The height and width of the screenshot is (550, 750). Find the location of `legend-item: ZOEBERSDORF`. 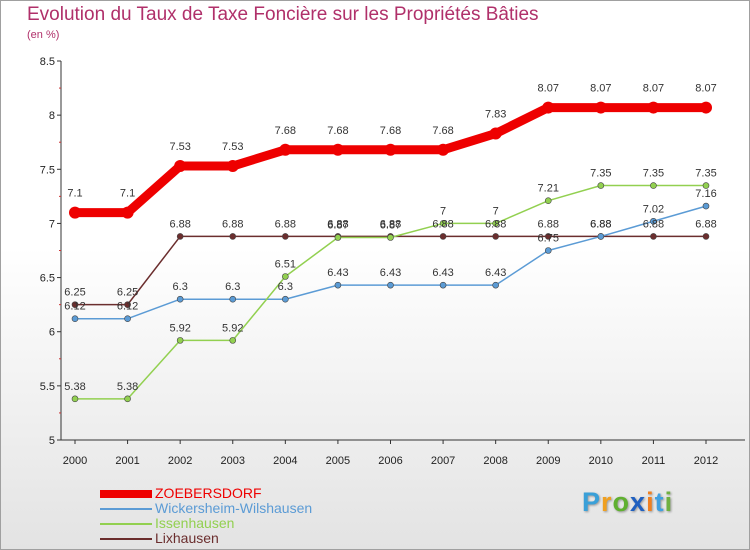

legend-item: ZOEBERSDORF is located at coordinates (250, 493).